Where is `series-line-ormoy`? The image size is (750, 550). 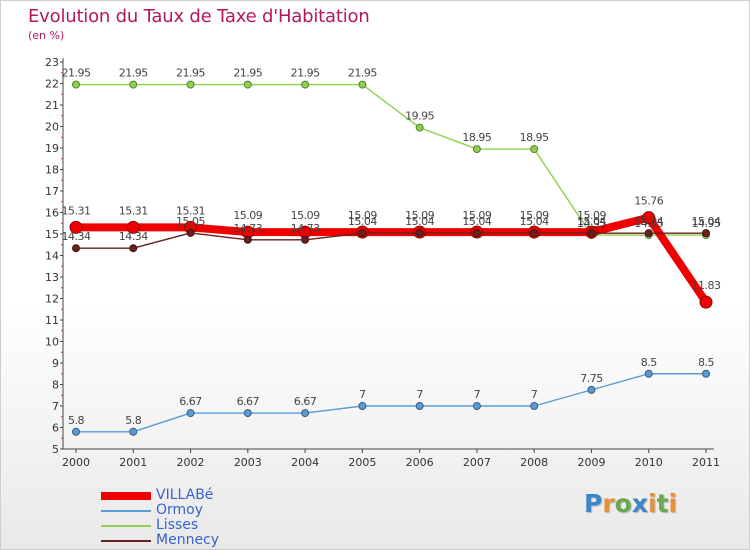 series-line-ormoy is located at coordinates (391, 403).